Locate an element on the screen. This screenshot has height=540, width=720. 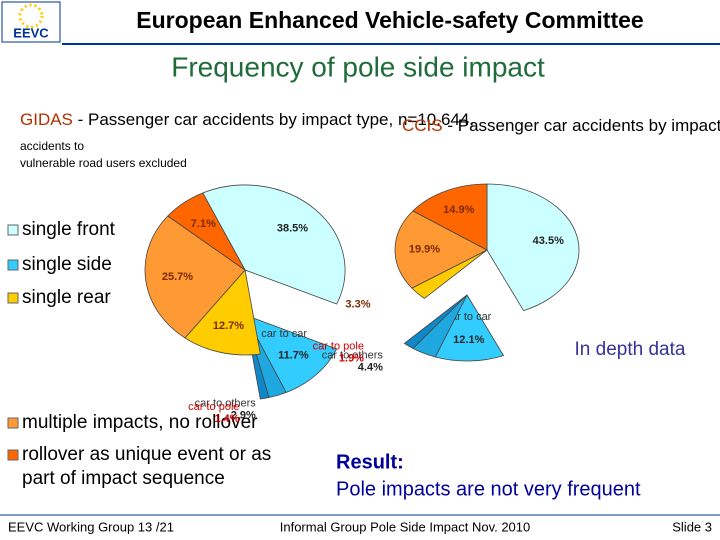
note: In depth data is located at coordinates (630, 349).